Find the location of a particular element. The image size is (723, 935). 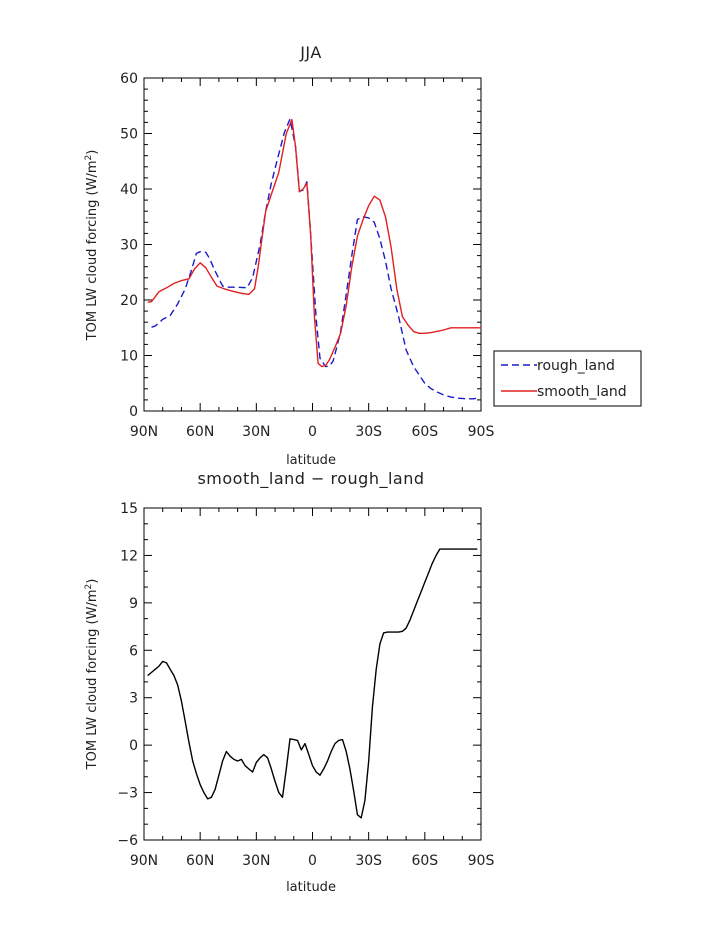

bottom-x-tick-label: 60S is located at coordinates (424, 861).